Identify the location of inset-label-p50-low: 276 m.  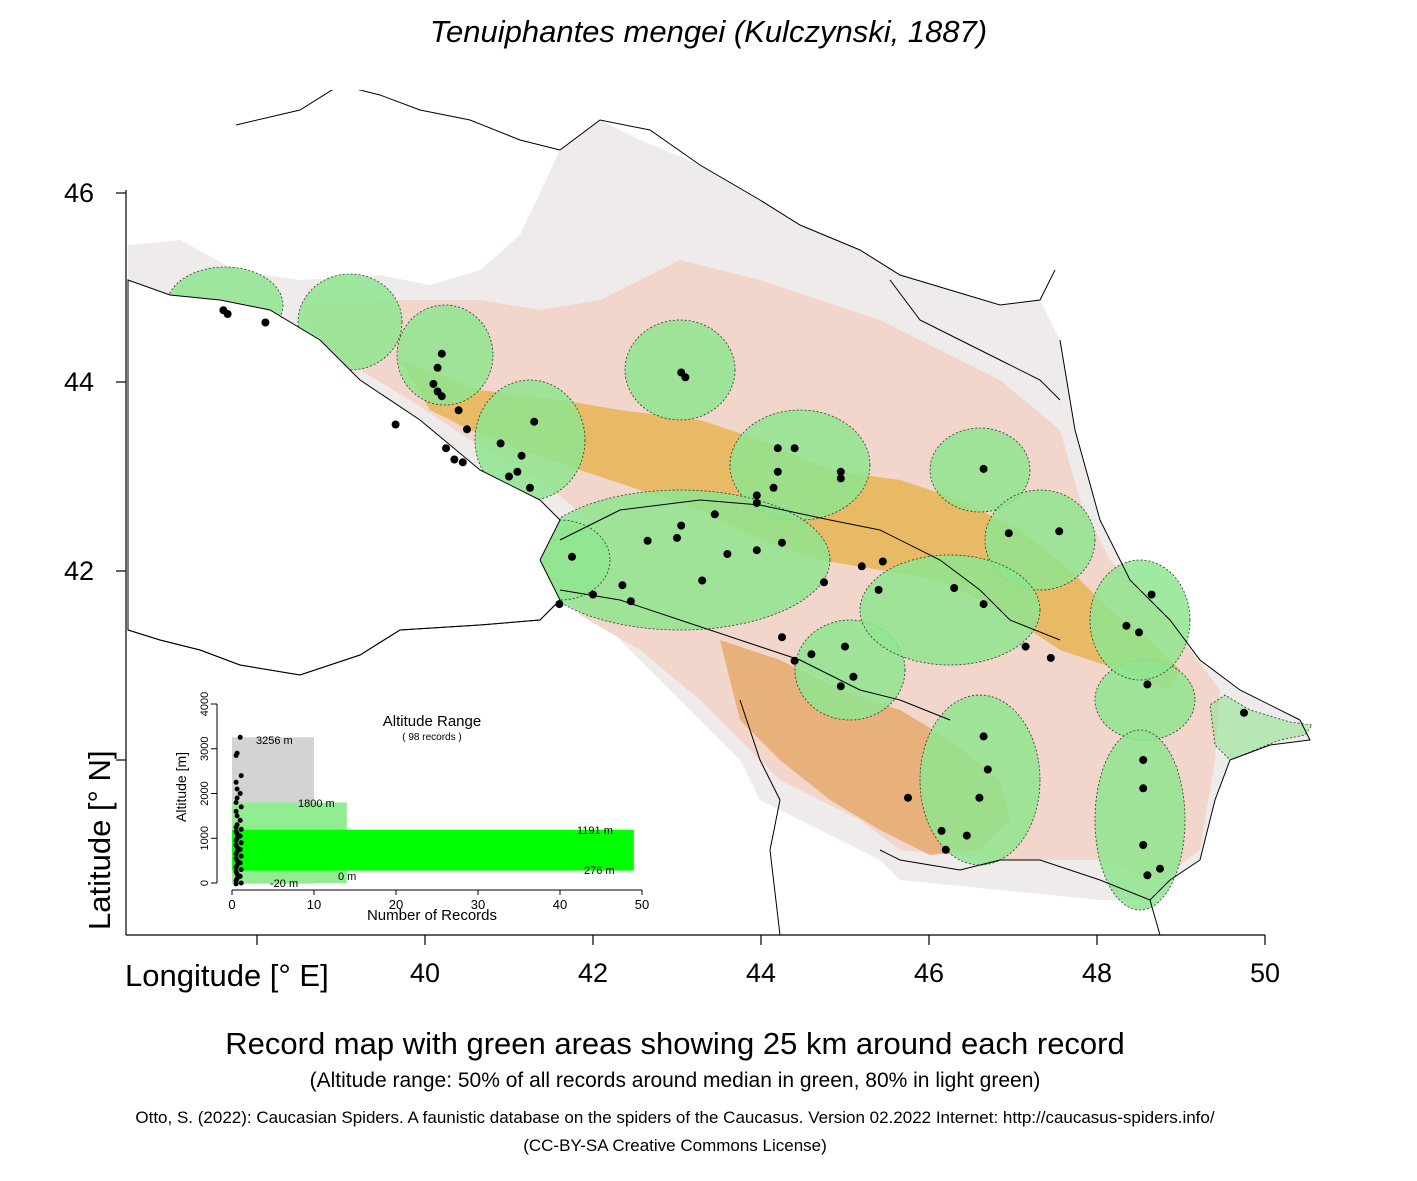
(599, 871).